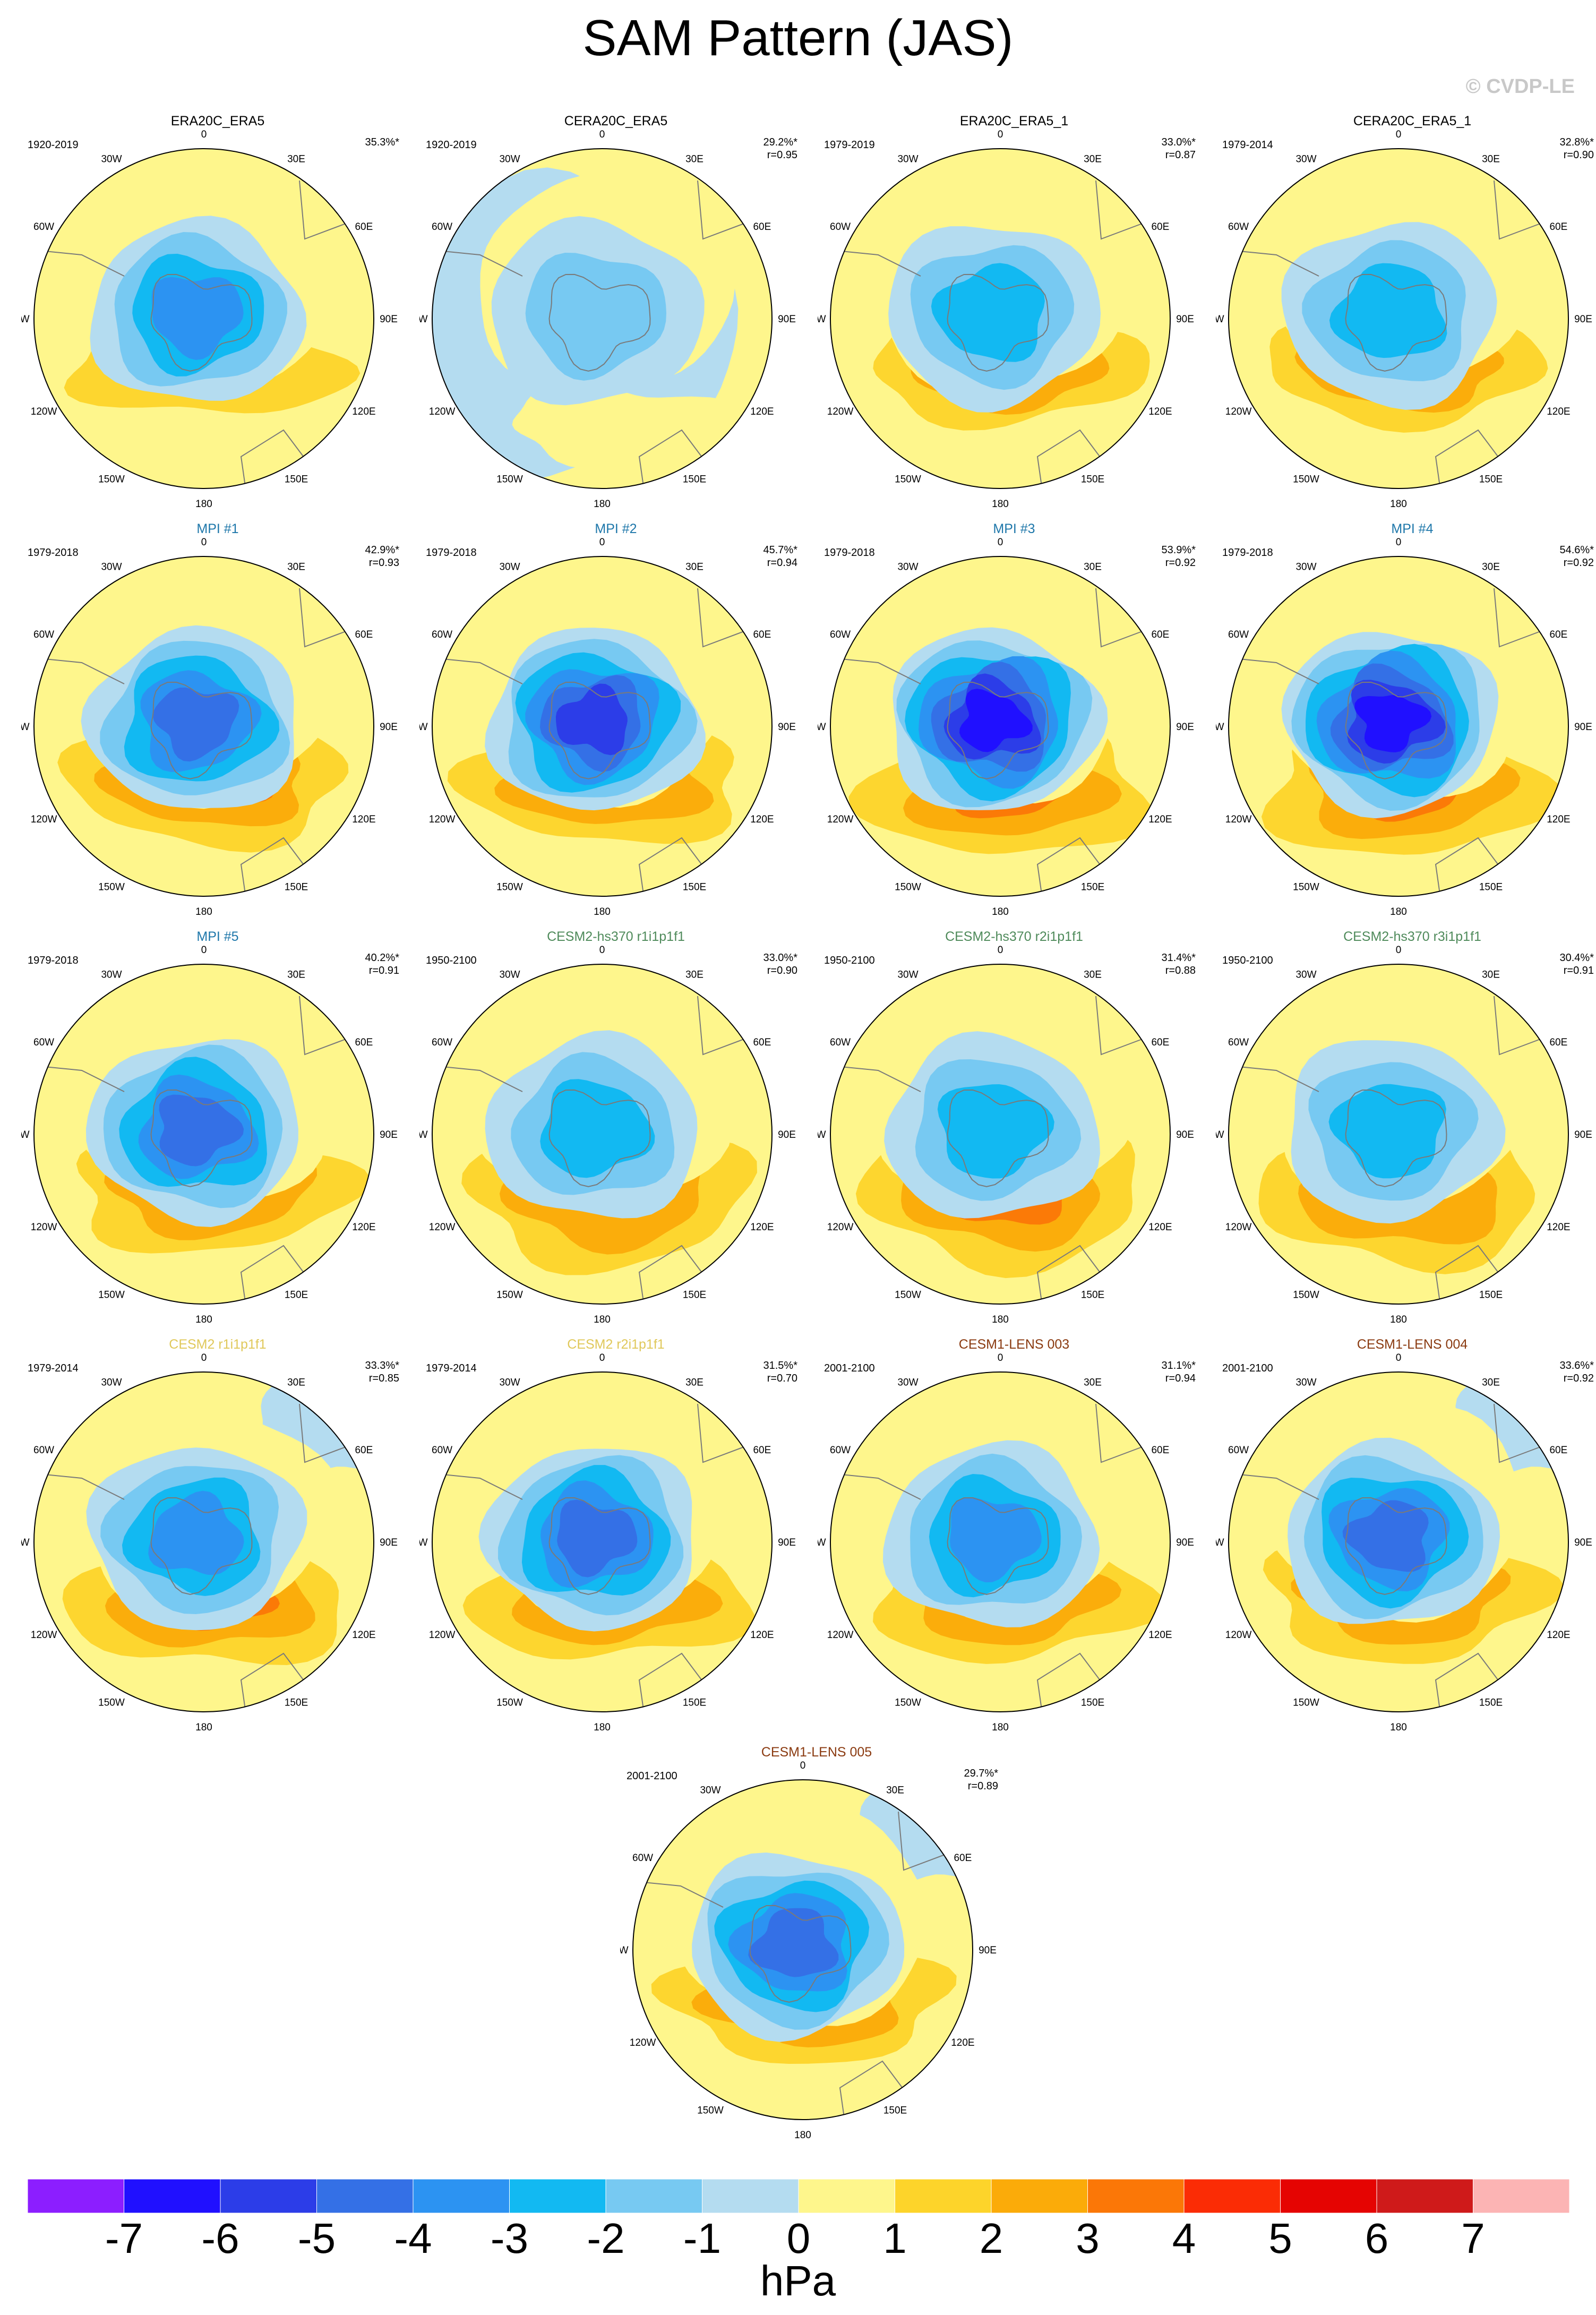 The height and width of the screenshot is (2315, 1596). I want to click on panel-title: CESM2-hs370 r1i1p1f1, so click(616, 936).